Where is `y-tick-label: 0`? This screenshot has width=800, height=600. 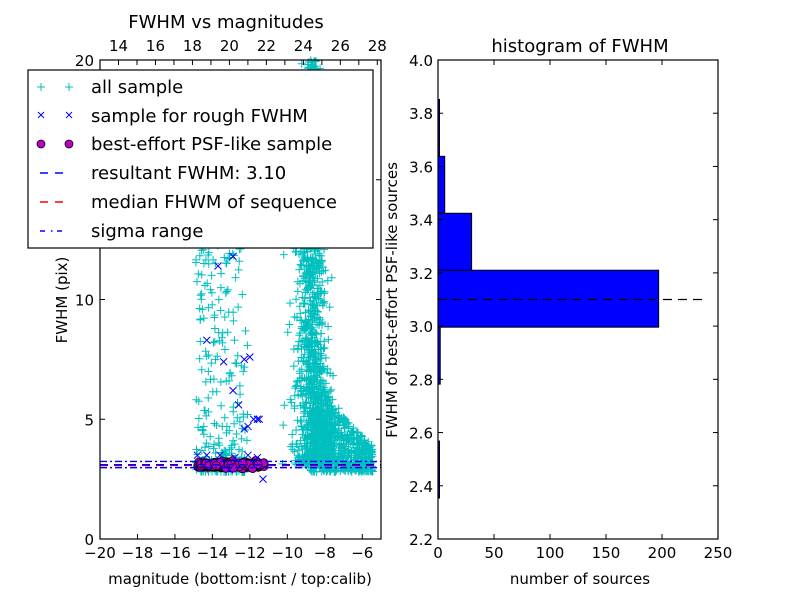 y-tick-label: 0 is located at coordinates (89, 540).